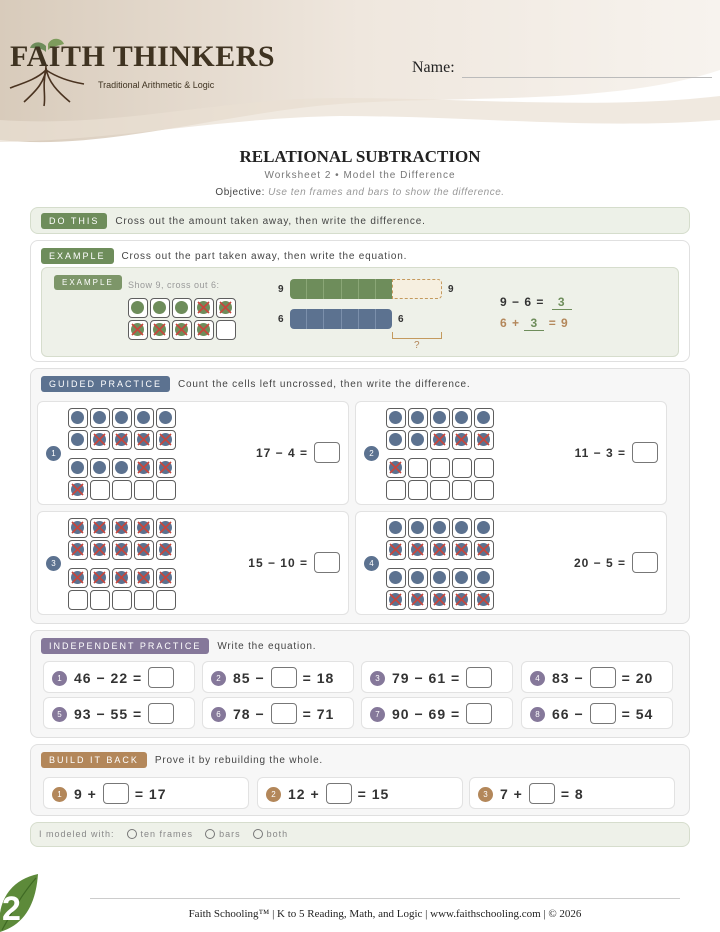  Describe the element at coordinates (568, 677) in the screenshot. I see `equation-text: 83 −` at that location.